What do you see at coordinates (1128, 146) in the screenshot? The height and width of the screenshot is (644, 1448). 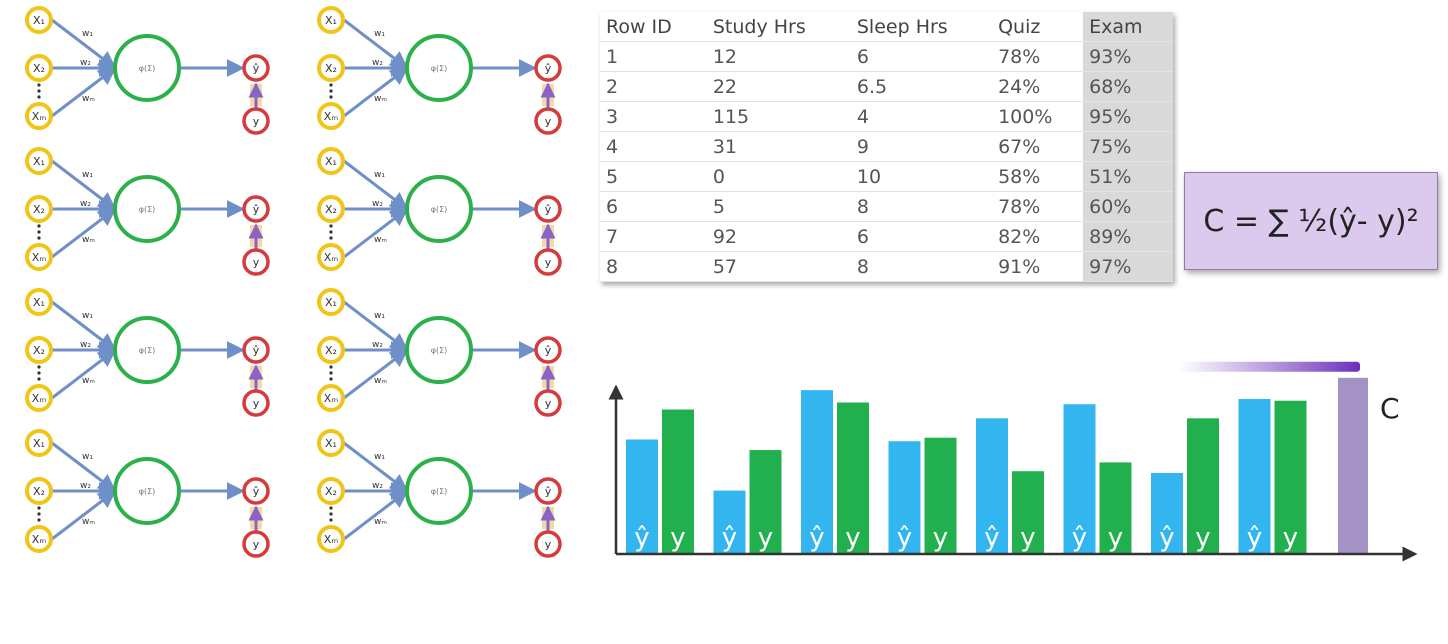 I see `table-cell: 75%` at bounding box center [1128, 146].